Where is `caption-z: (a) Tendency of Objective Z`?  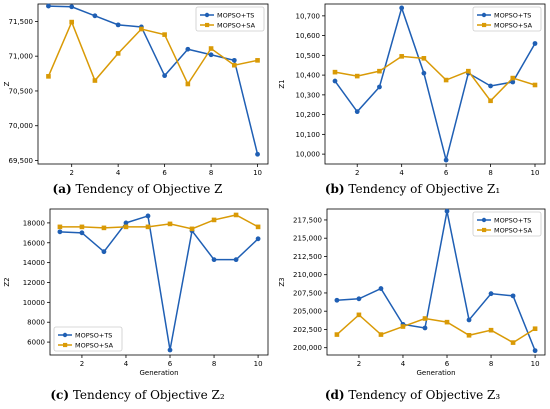
caption-z: (a) Tendency of Objective Z is located at coordinates (137, 189).